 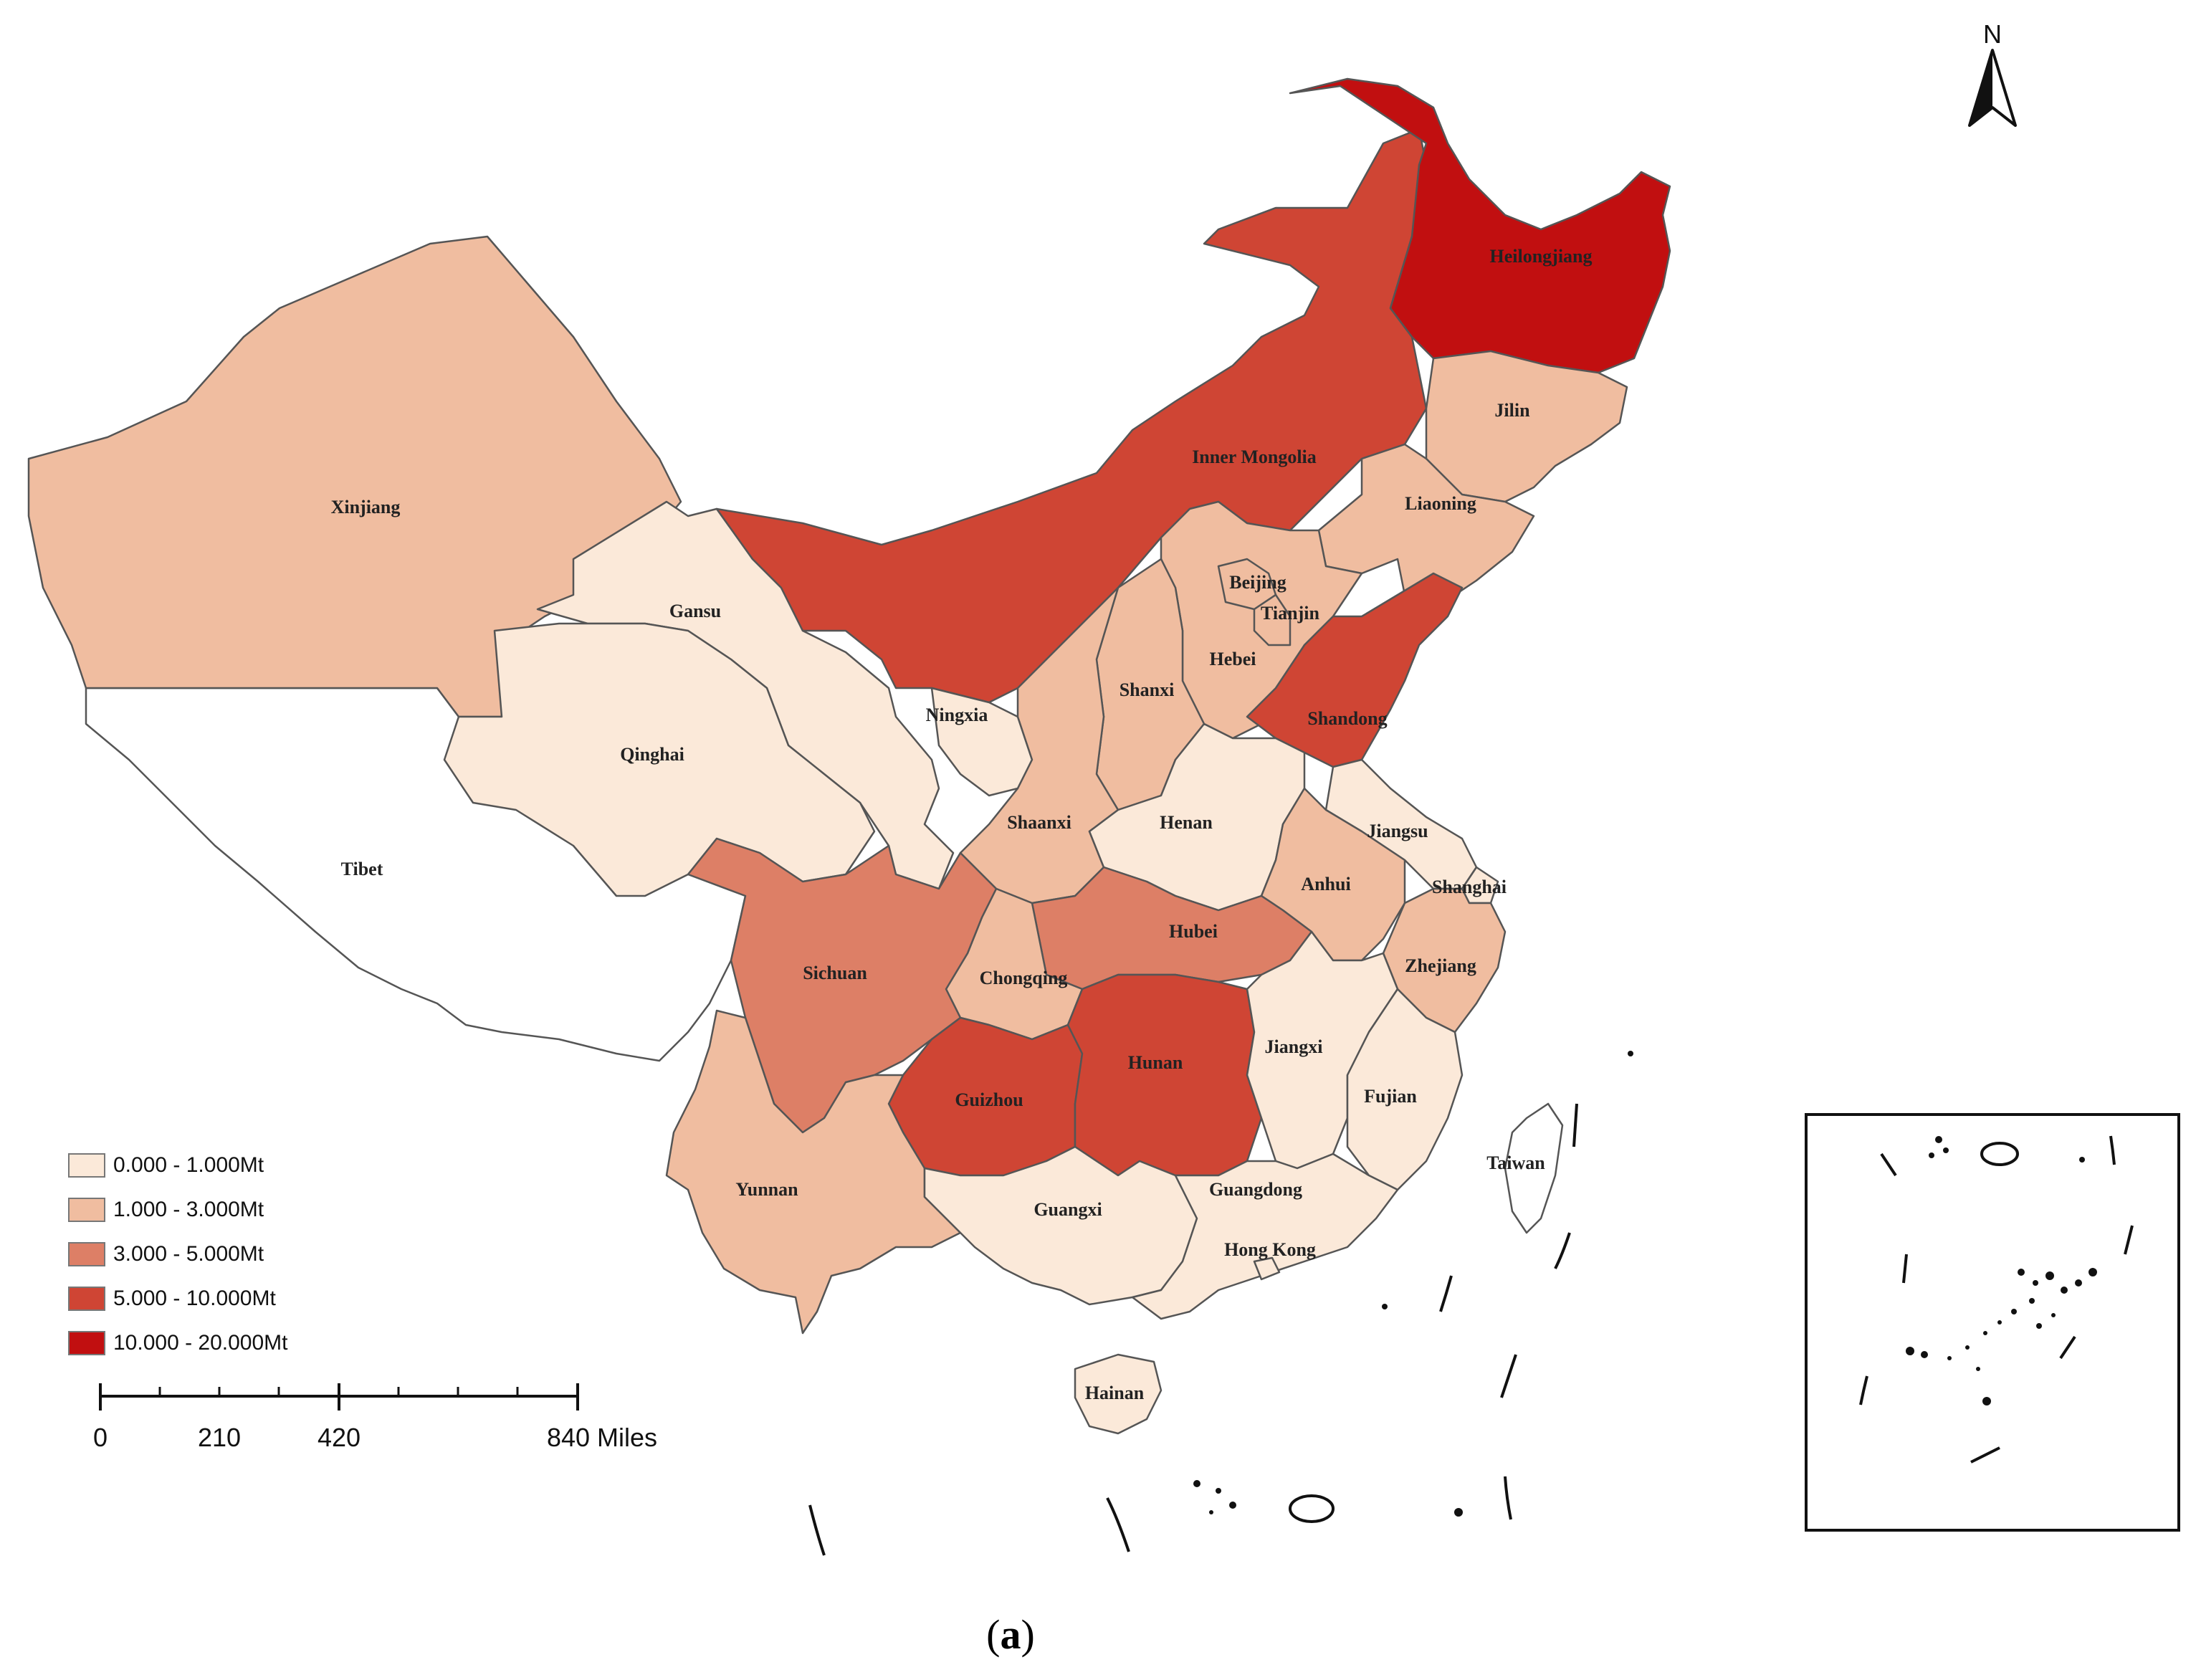 I want to click on scale-bar: 0 210 420 840 Miles, so click(x=375, y=1417).